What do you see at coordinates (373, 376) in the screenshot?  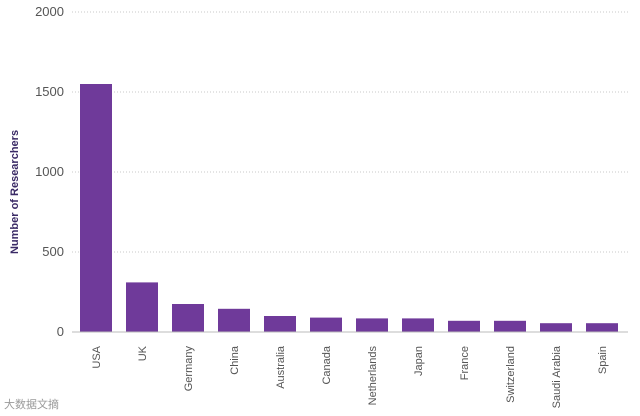 I see `x-tick-label: Netherlands` at bounding box center [373, 376].